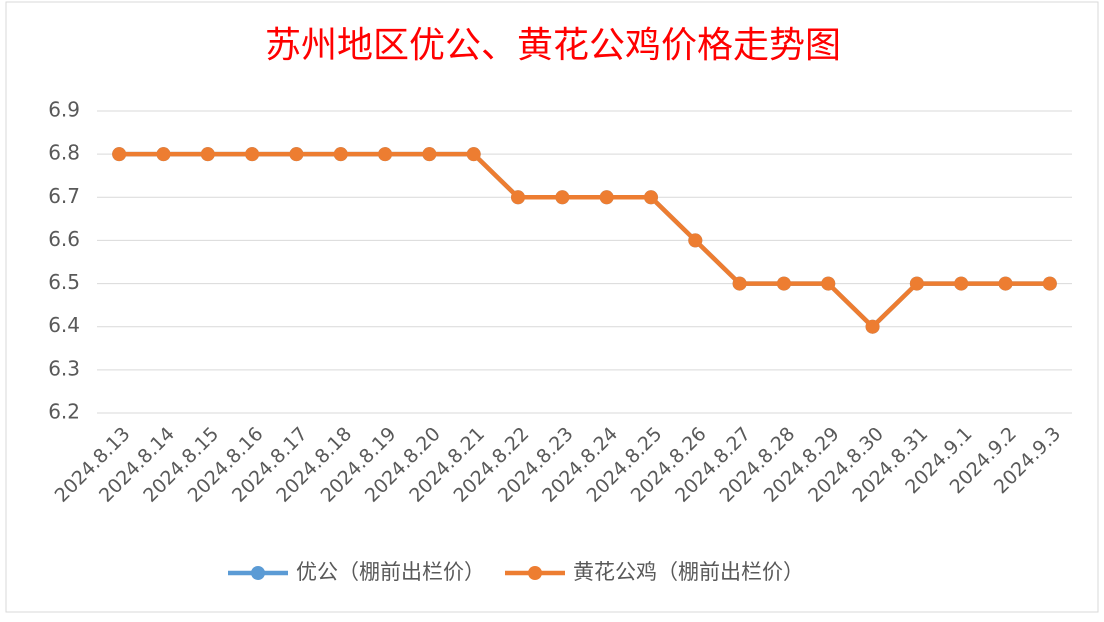  Describe the element at coordinates (64, 196) in the screenshot. I see `y-tick-label: 6.7` at that location.